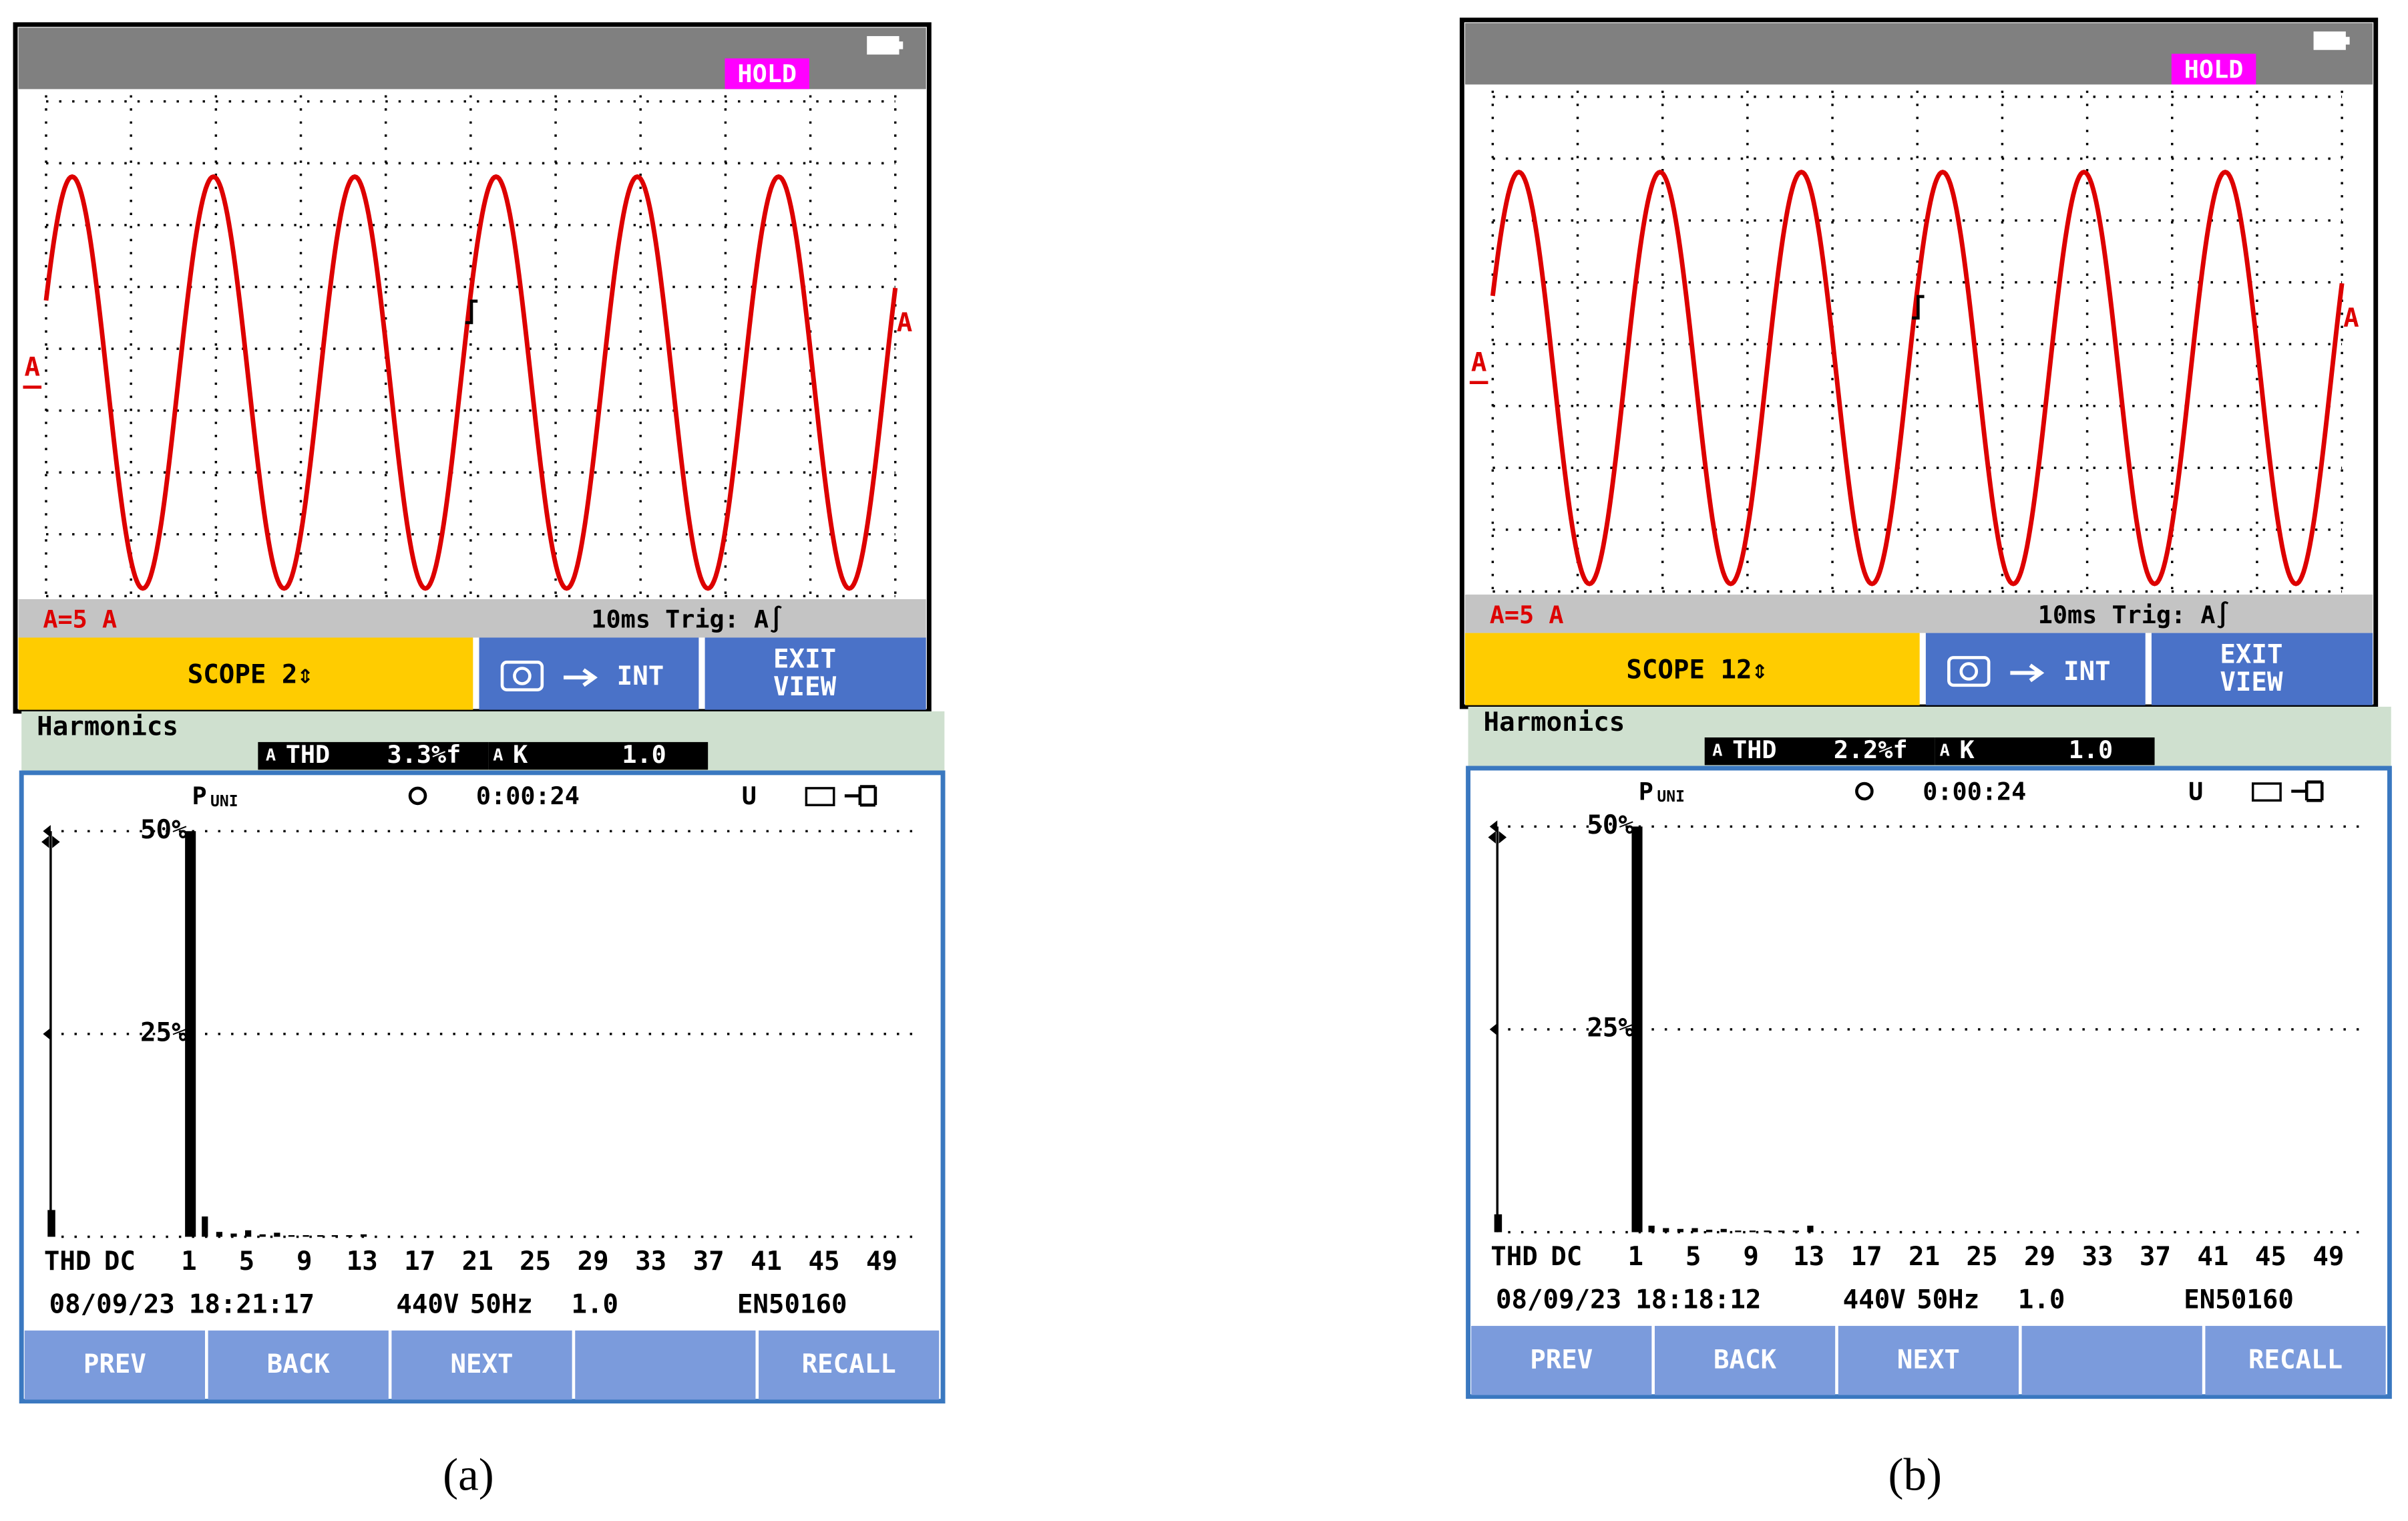  What do you see at coordinates (1693, 1257) in the screenshot?
I see `x-tick-label: 5` at bounding box center [1693, 1257].